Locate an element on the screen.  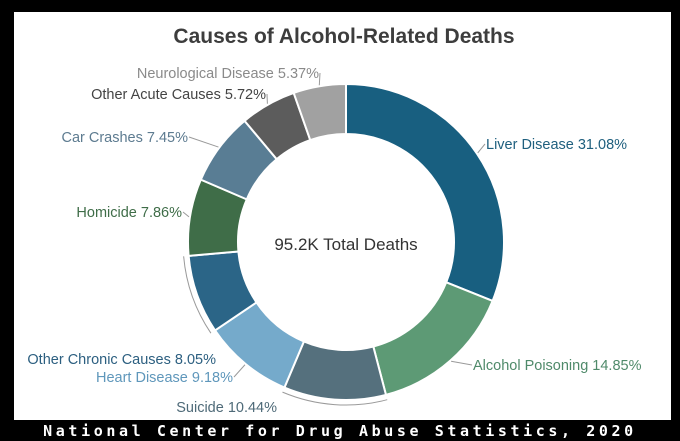
slice-neurological-disease is located at coordinates (319, 112).